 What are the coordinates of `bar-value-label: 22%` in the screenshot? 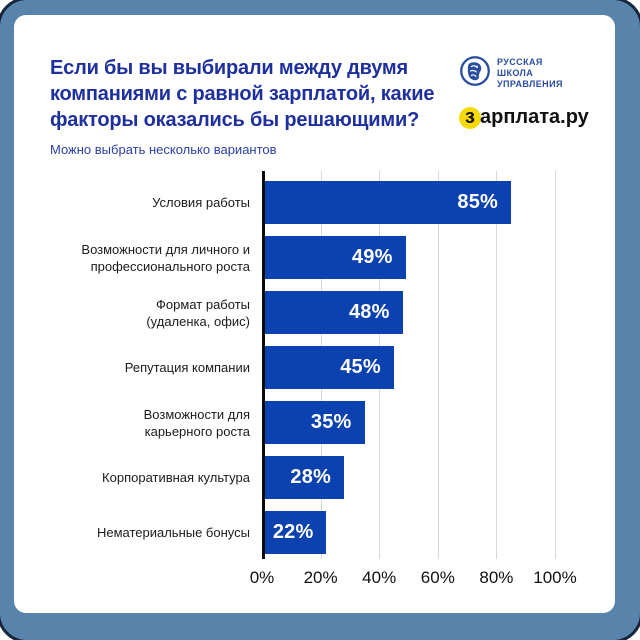 It's located at (293, 532).